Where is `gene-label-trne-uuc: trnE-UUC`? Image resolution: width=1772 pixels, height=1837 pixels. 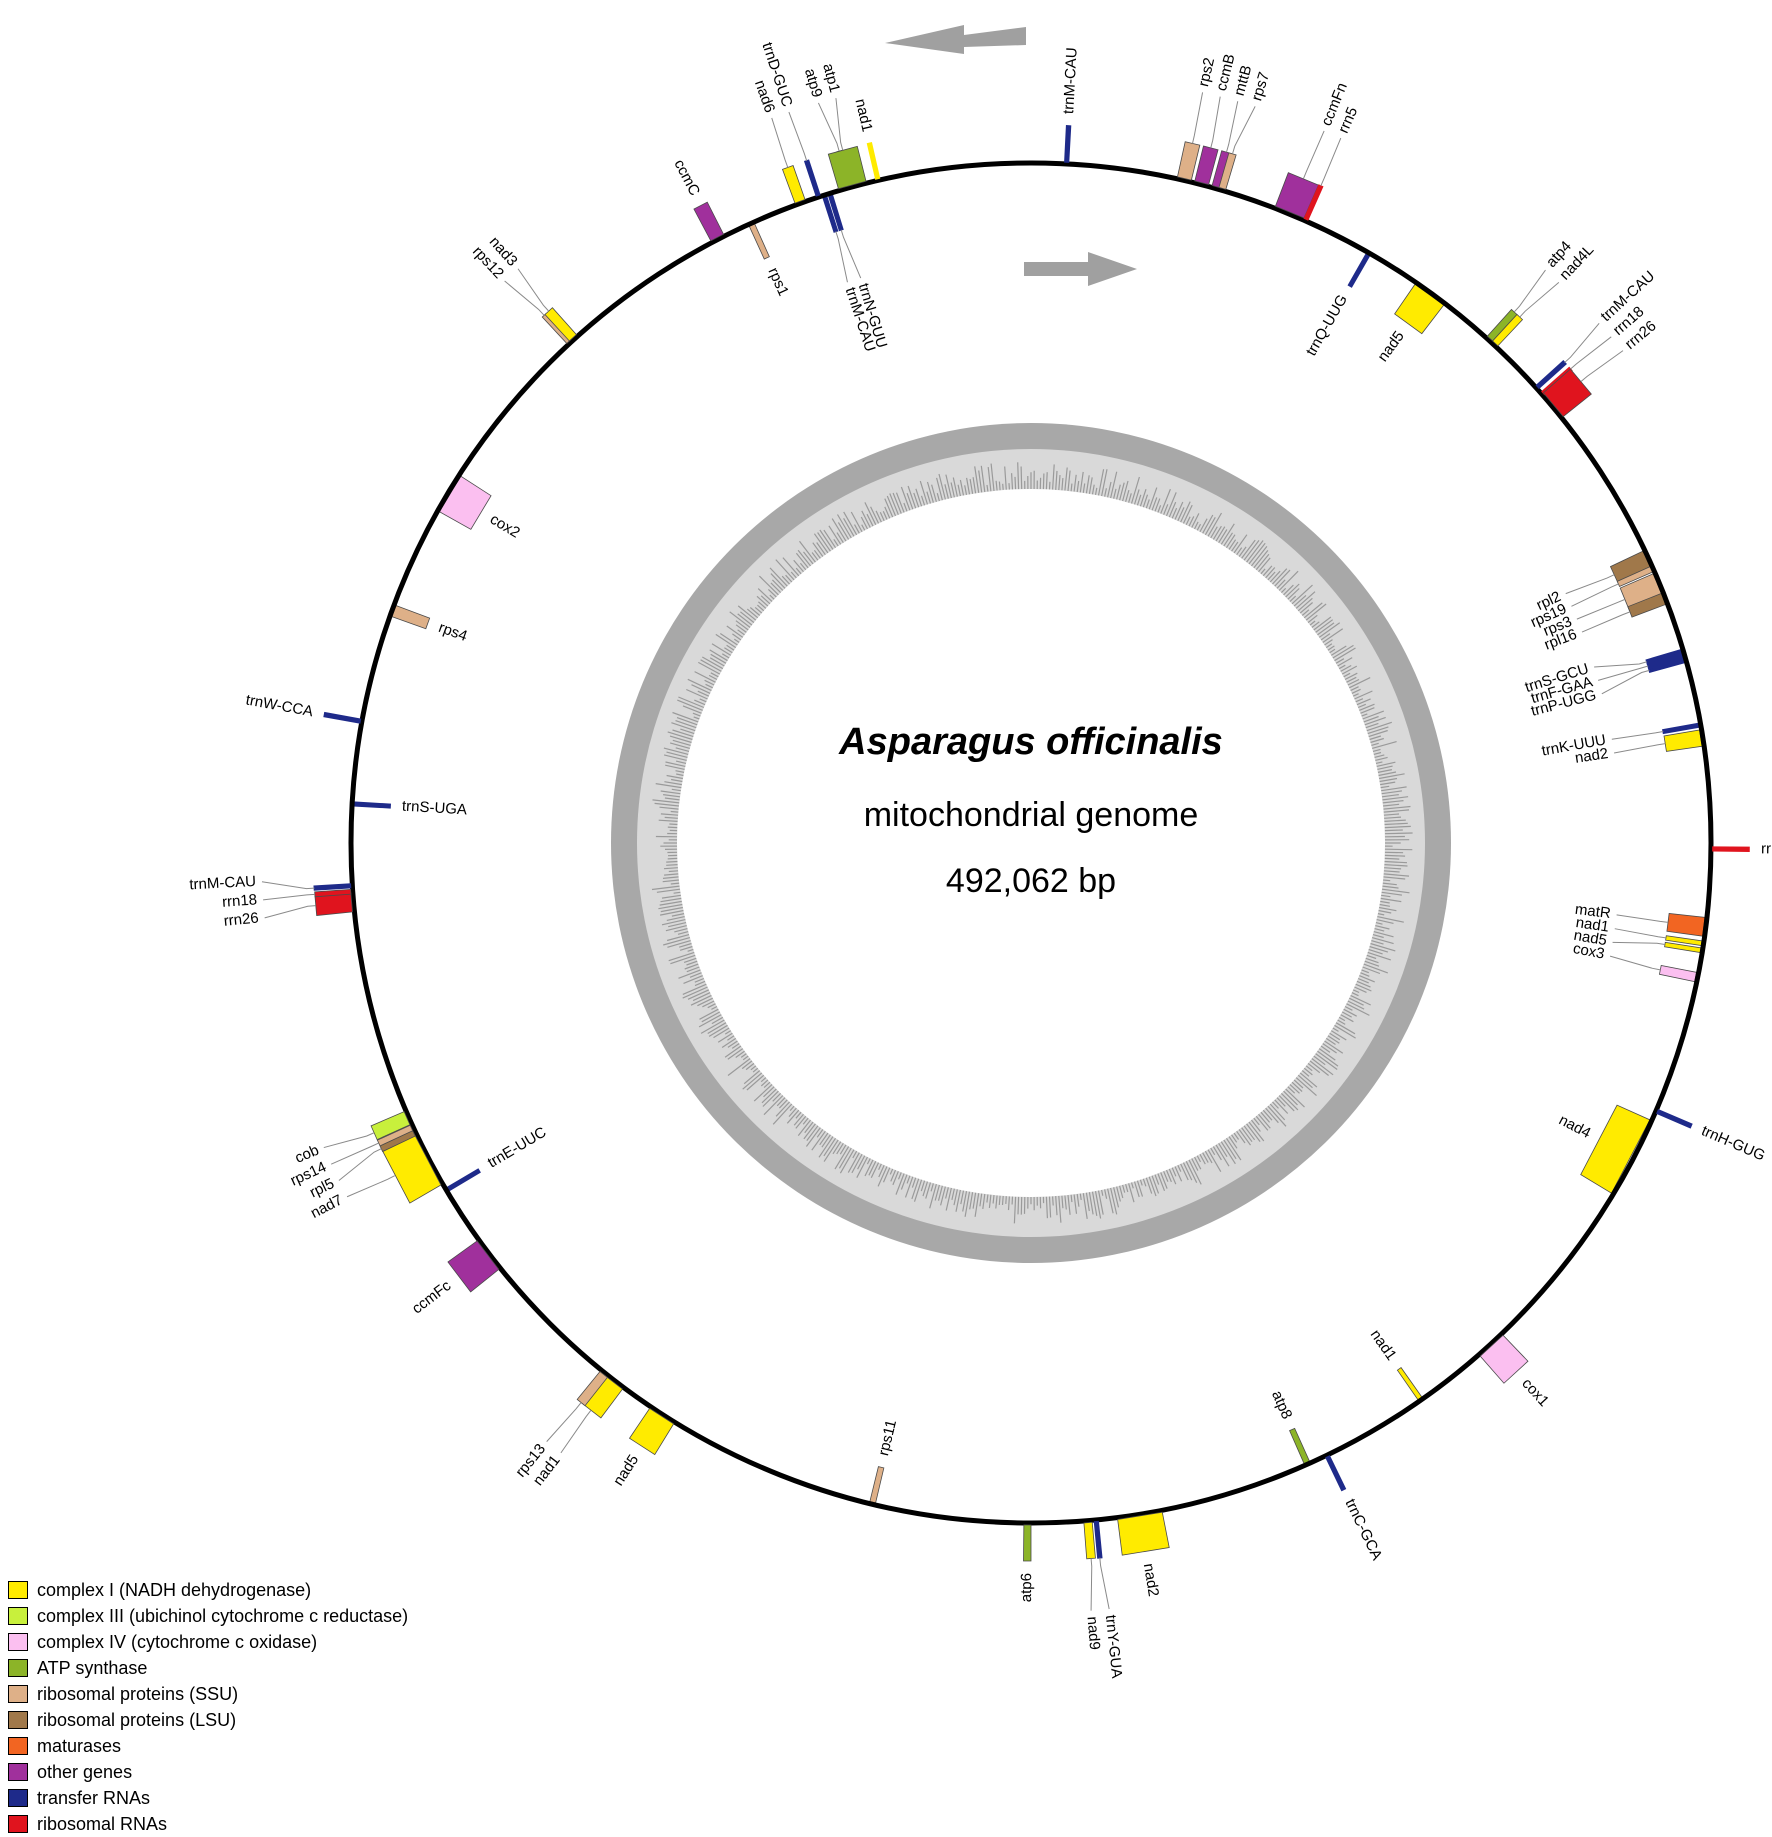
gene-label-trne-uuc: trnE-UUC is located at coordinates (517, 1148).